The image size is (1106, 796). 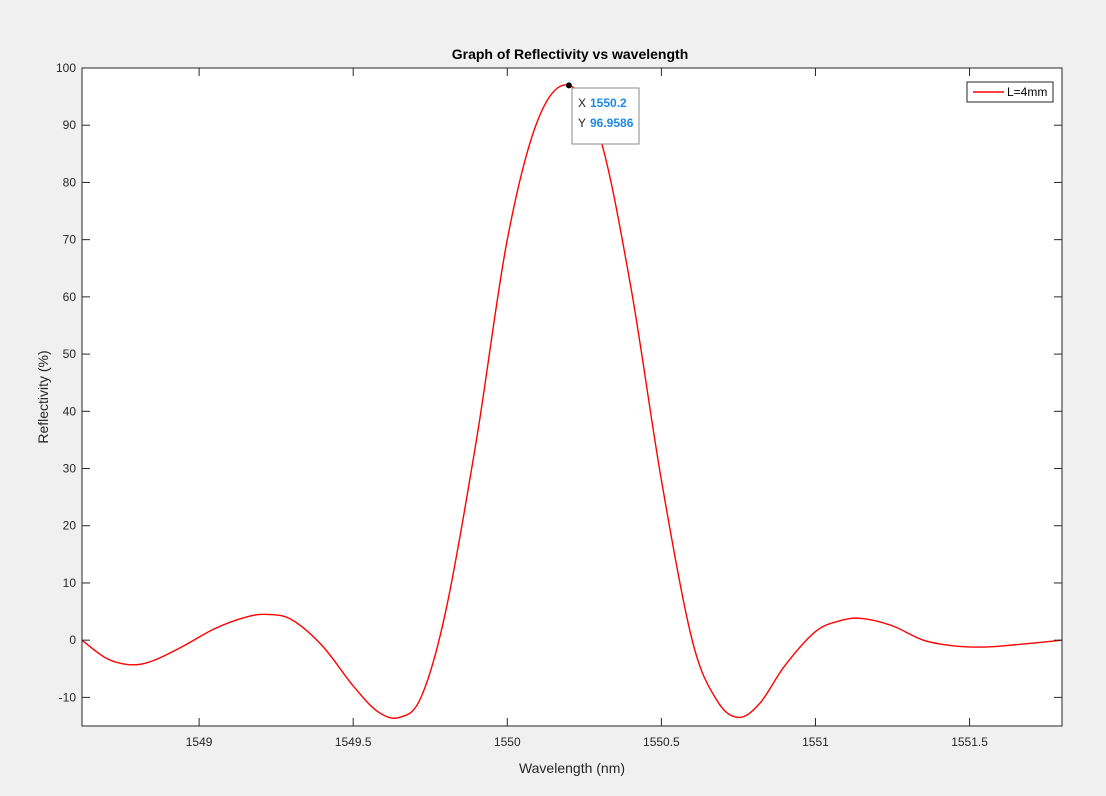 What do you see at coordinates (568, 85) in the screenshot?
I see `datatip-marker` at bounding box center [568, 85].